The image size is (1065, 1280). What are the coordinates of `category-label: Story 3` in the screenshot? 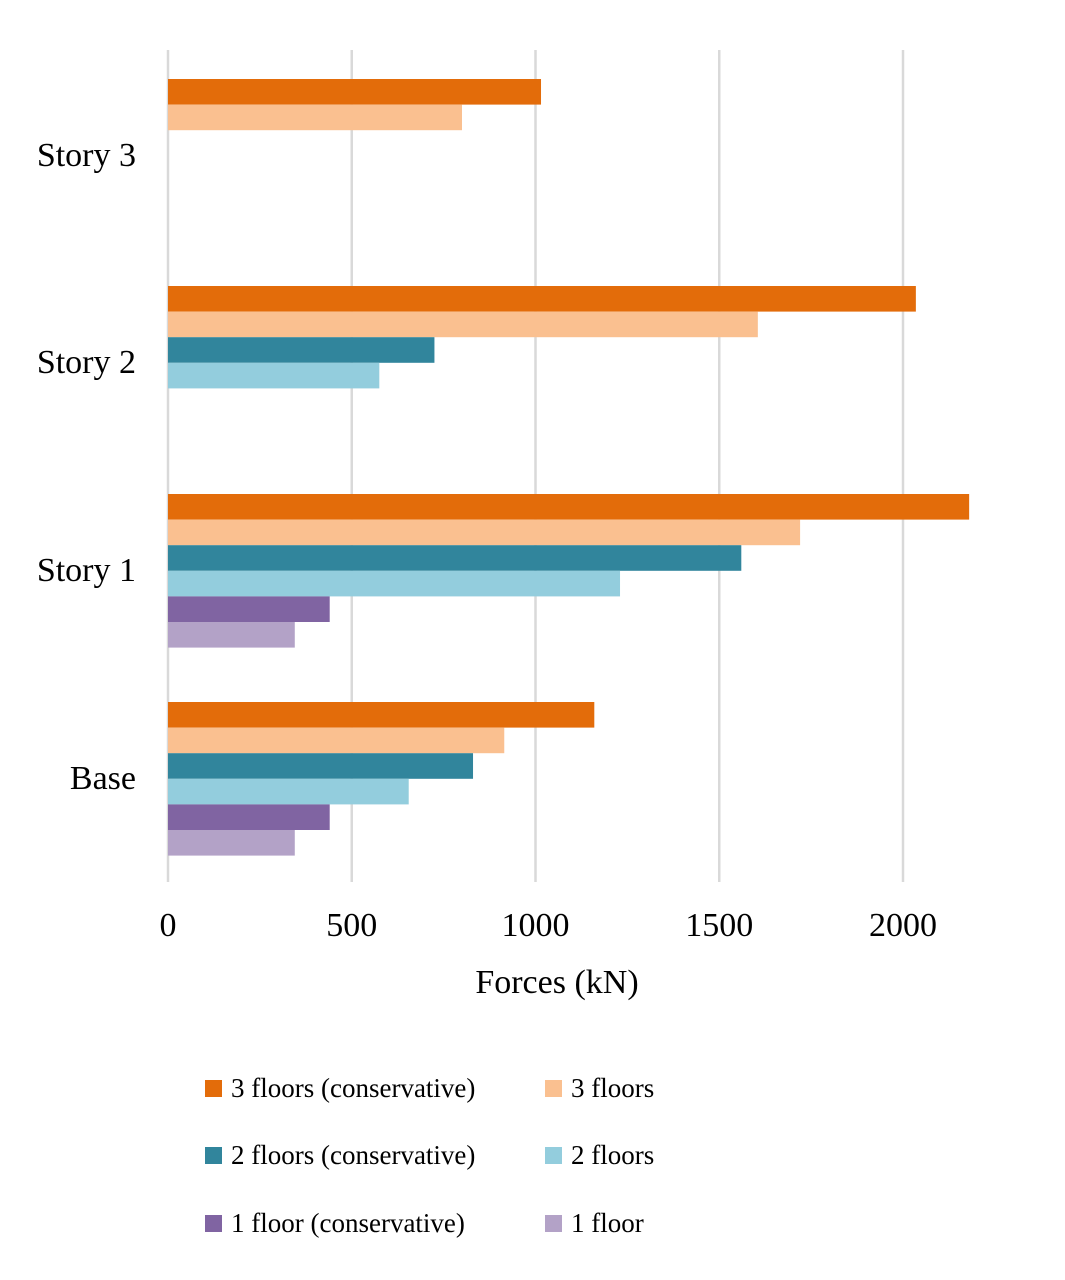 It's located at (86, 155).